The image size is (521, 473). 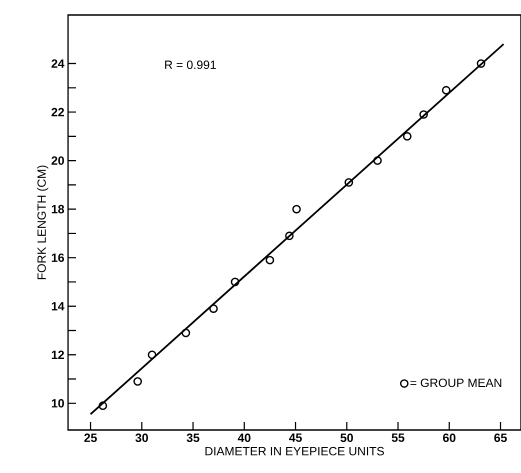 What do you see at coordinates (193, 438) in the screenshot?
I see `x-tick-label: 35` at bounding box center [193, 438].